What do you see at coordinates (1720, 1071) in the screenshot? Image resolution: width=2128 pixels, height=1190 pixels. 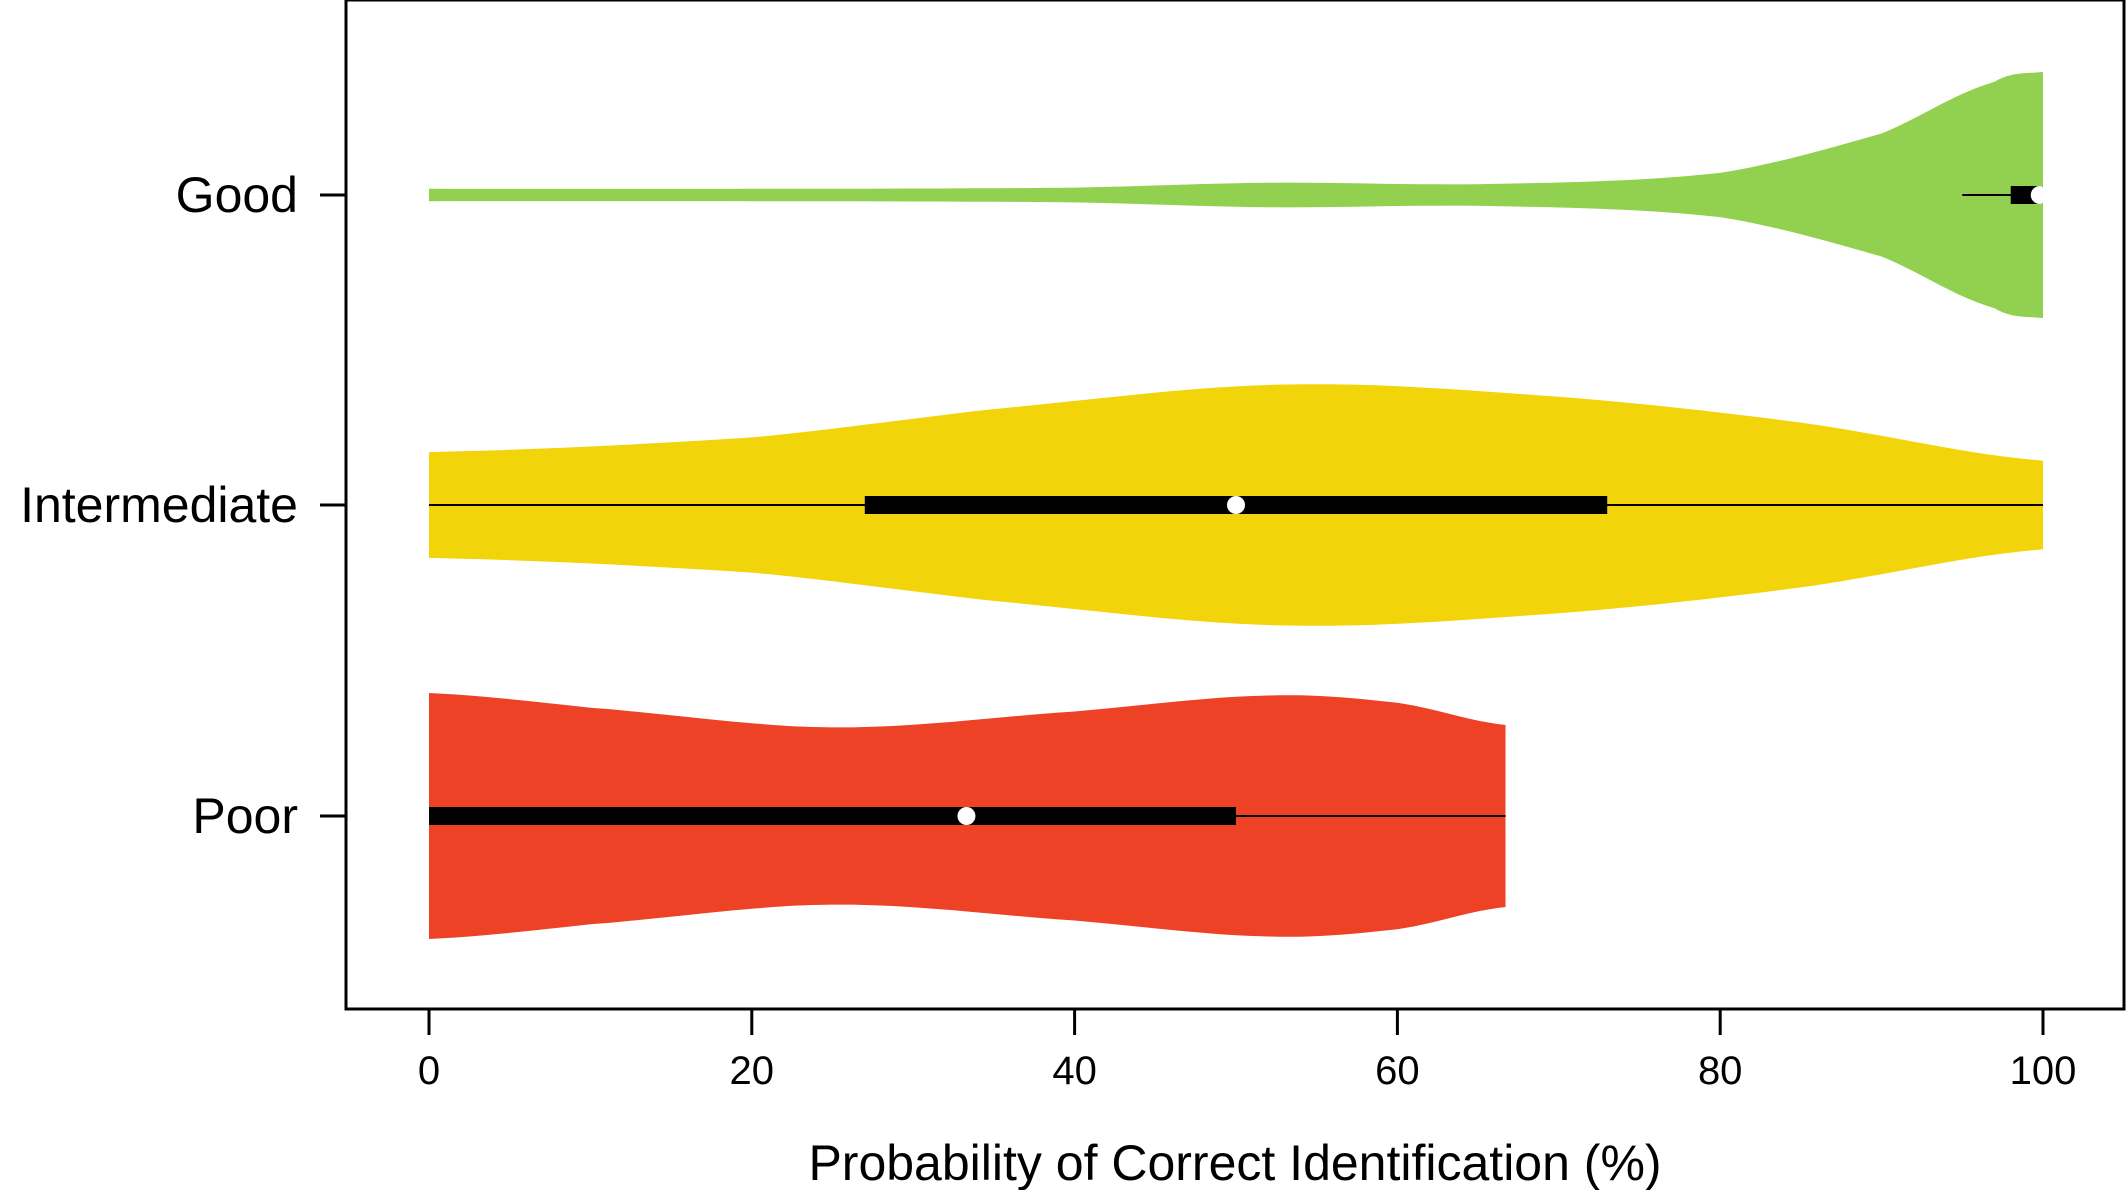 I see `x-tick-label-80: 80` at bounding box center [1720, 1071].